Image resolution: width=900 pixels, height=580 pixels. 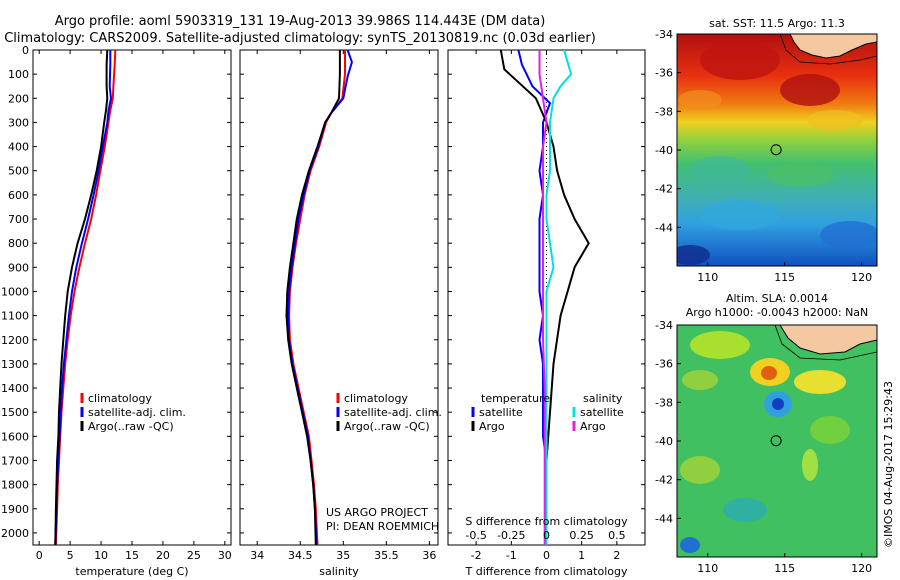 I want to click on temperature-xtick-label: 20, so click(x=163, y=555).